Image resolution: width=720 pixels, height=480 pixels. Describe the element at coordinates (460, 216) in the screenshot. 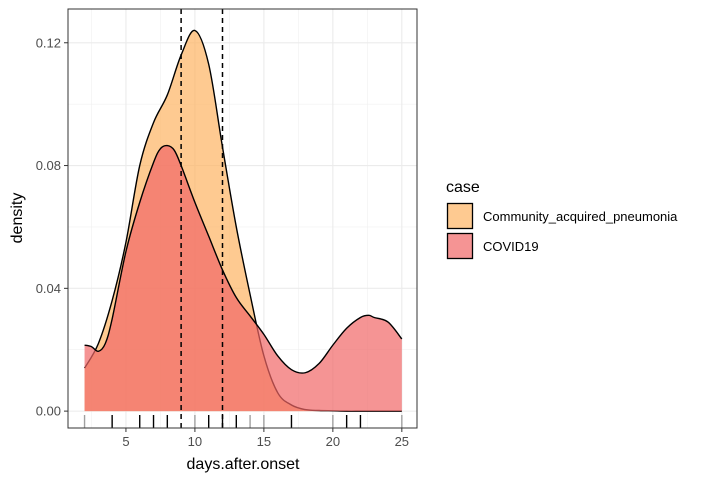

I see `legend-key-community-acquired-pneumonia` at that location.